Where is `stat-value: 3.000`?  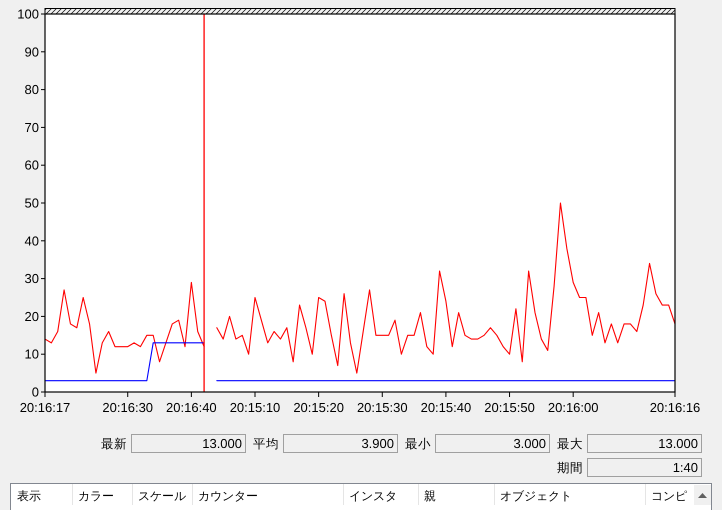
stat-value: 3.000 is located at coordinates (529, 443).